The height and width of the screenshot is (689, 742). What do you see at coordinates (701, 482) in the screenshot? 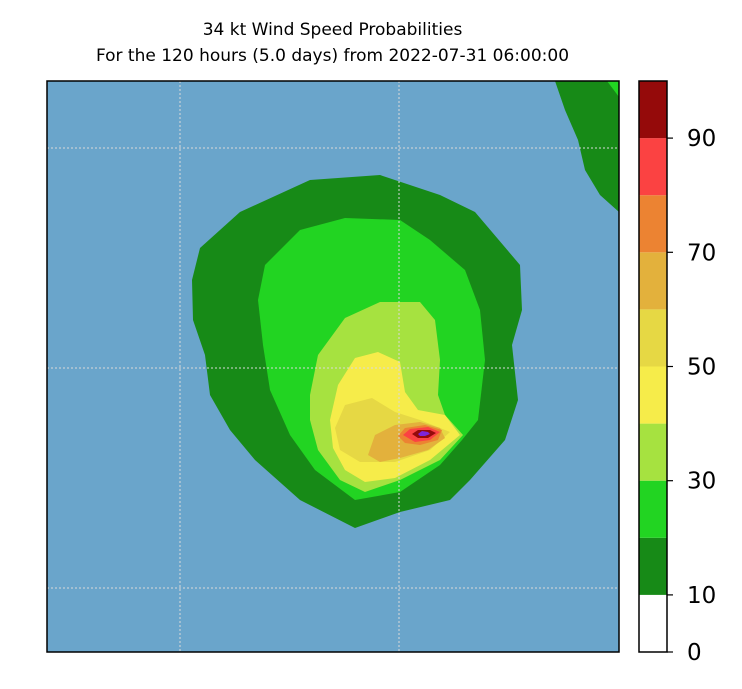
I see `colorbar-tick-label-30: 30` at bounding box center [701, 482].